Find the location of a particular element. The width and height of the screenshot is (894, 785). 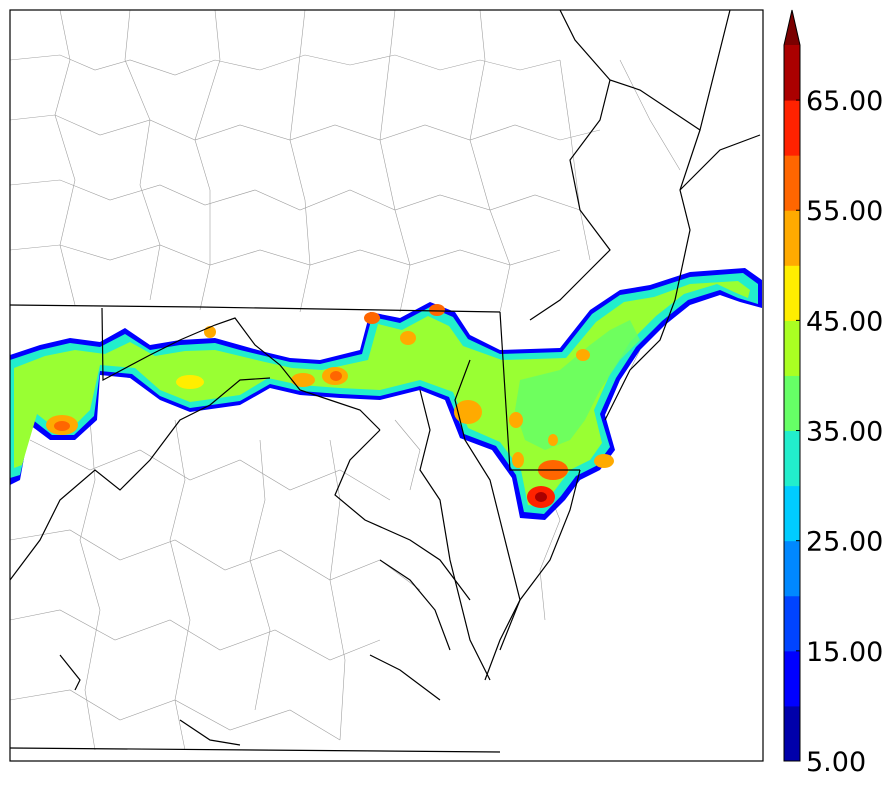

colorbar-tick-label: 15.00 is located at coordinates (844, 652).